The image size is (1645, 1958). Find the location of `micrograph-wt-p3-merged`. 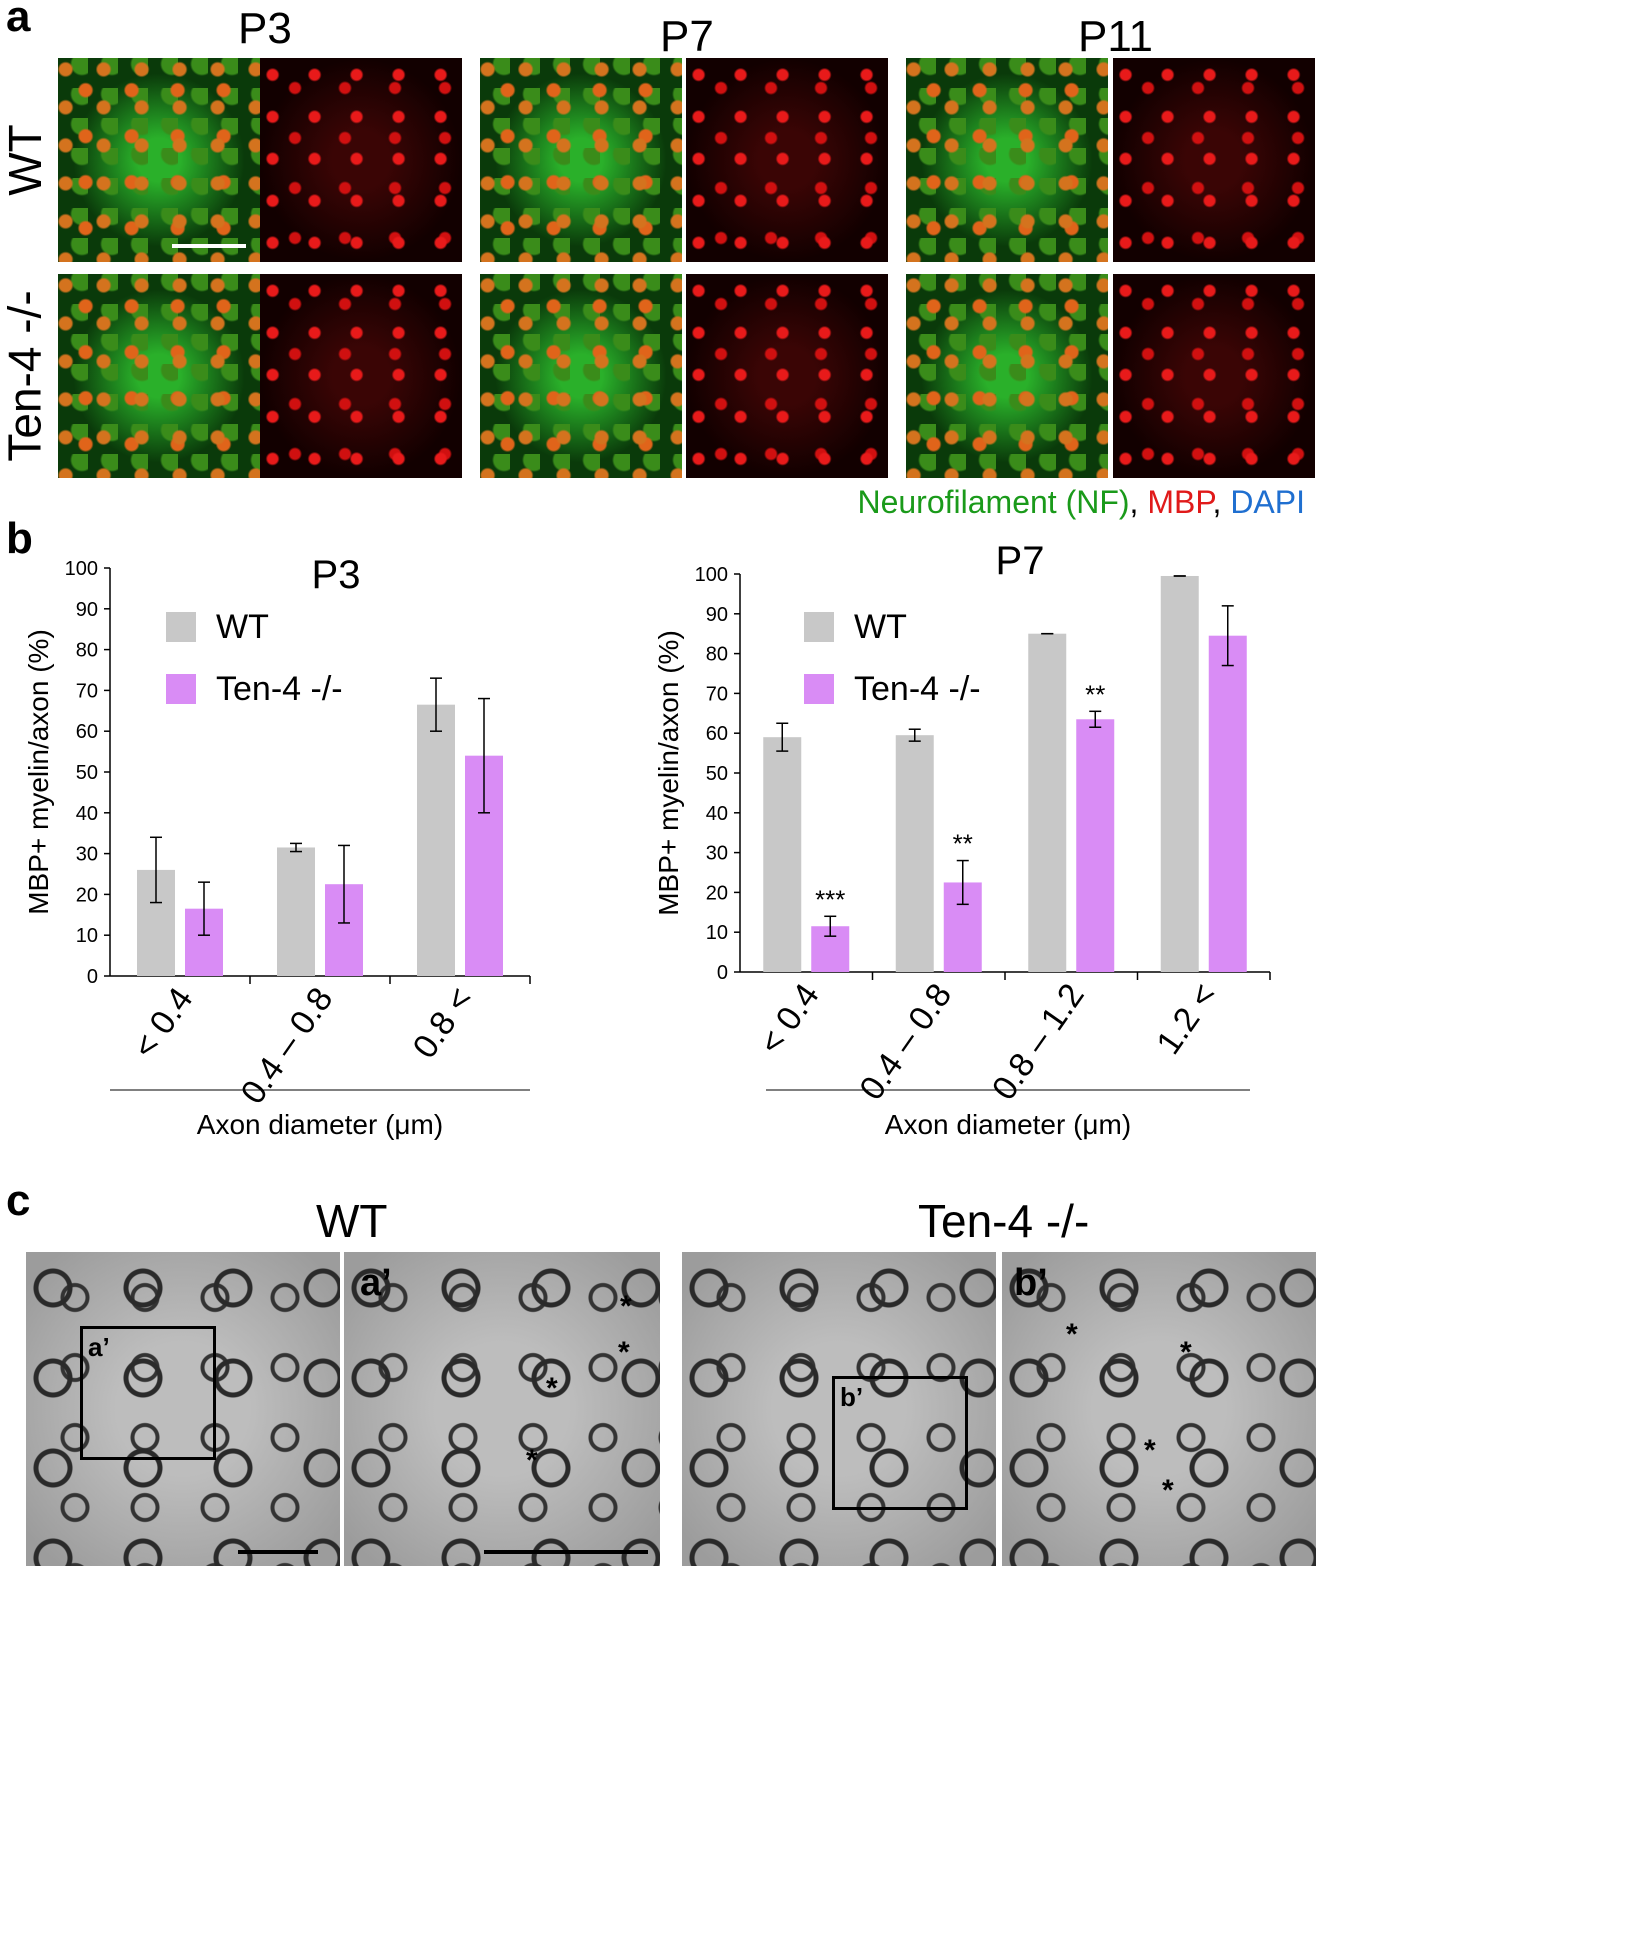

micrograph-wt-p3-merged is located at coordinates (159, 160).